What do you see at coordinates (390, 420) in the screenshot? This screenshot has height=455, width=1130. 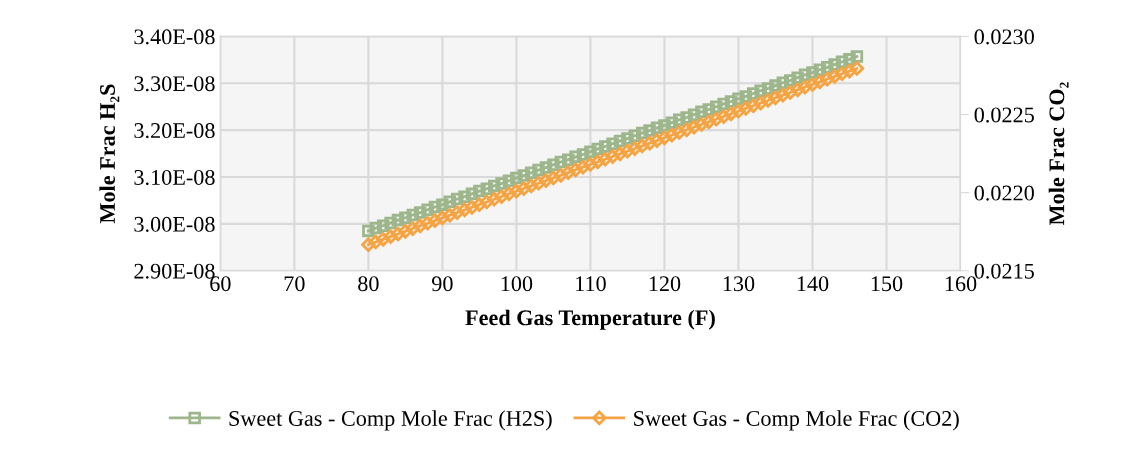 I see `legend-label: Sweet Gas - Comp Mole Frac (H2S)` at bounding box center [390, 420].